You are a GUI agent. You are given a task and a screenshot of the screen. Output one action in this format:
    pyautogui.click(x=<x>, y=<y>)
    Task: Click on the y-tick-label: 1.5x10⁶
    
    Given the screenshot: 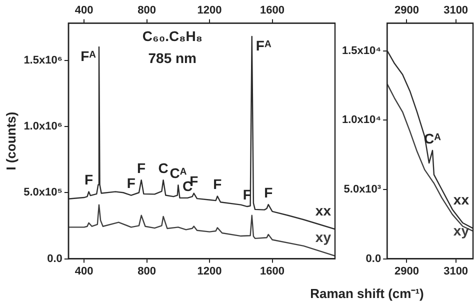 What is the action you would take?
    pyautogui.click(x=43, y=60)
    